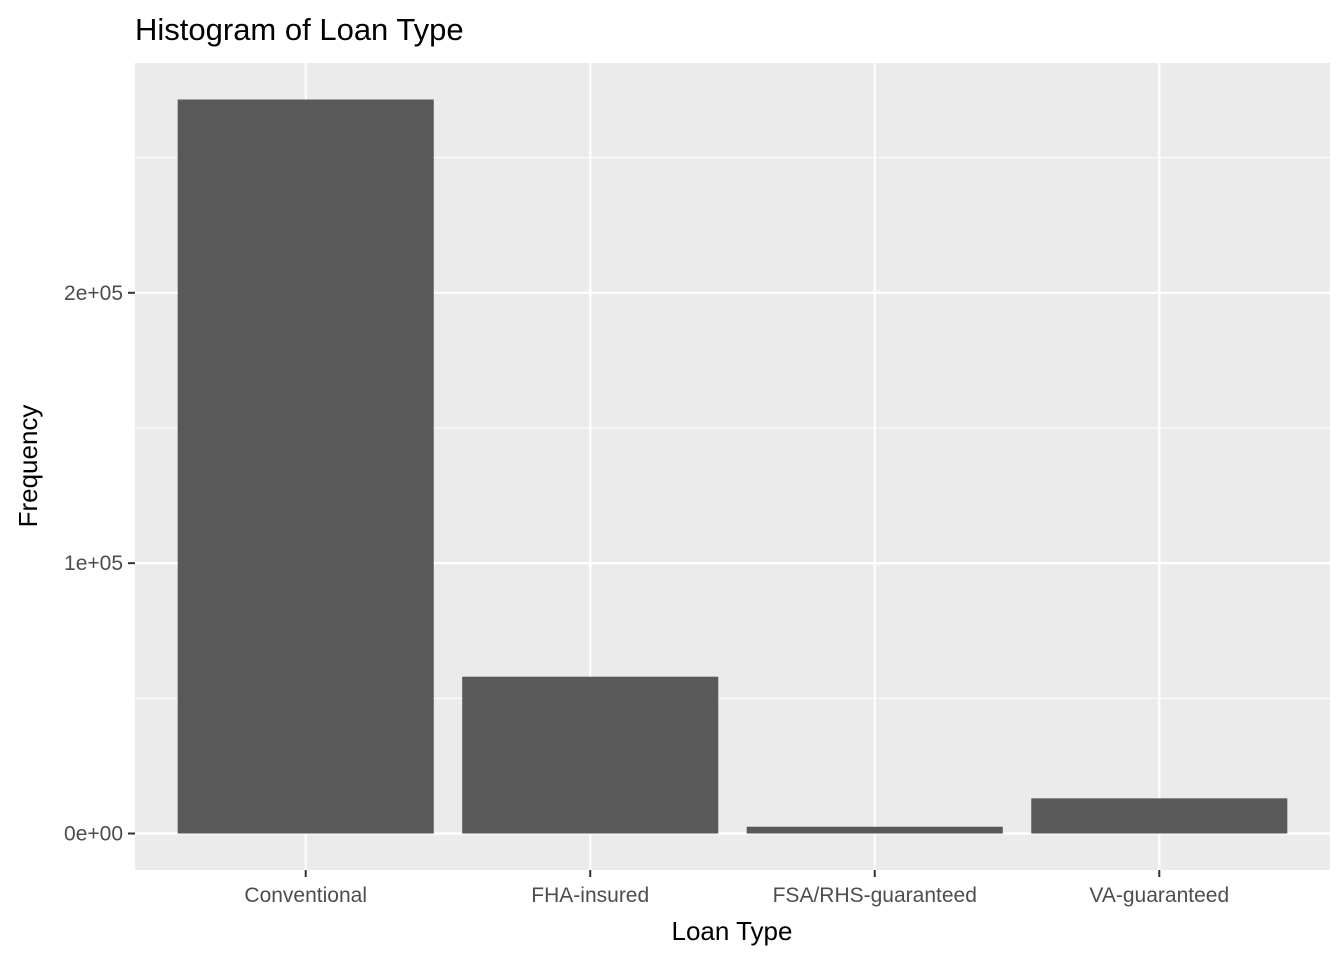  I want to click on x-tick-label: FSA/RHS-guaranteed, so click(875, 895).